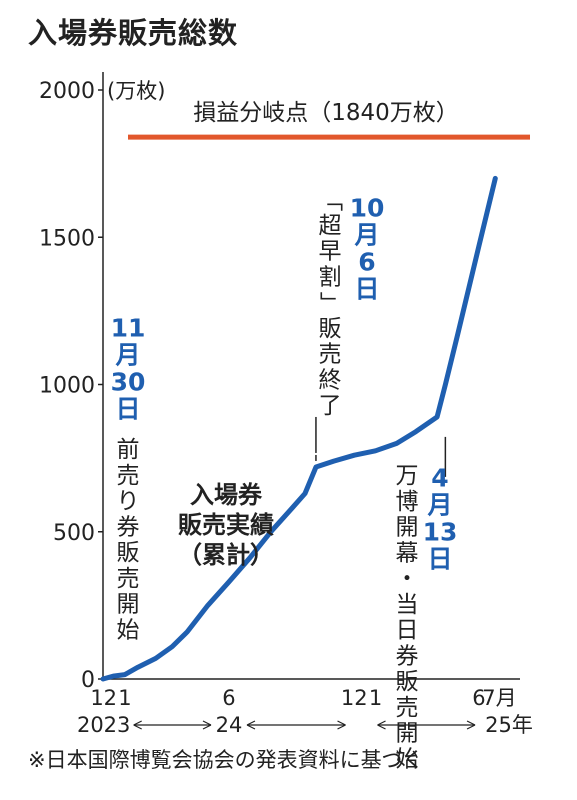 Image resolution: width=577 pixels, height=800 pixels. Describe the element at coordinates (226, 760) in the screenshot. I see `source-footnote: ※日本国際博覧会協会の発表資料に基づく` at that location.